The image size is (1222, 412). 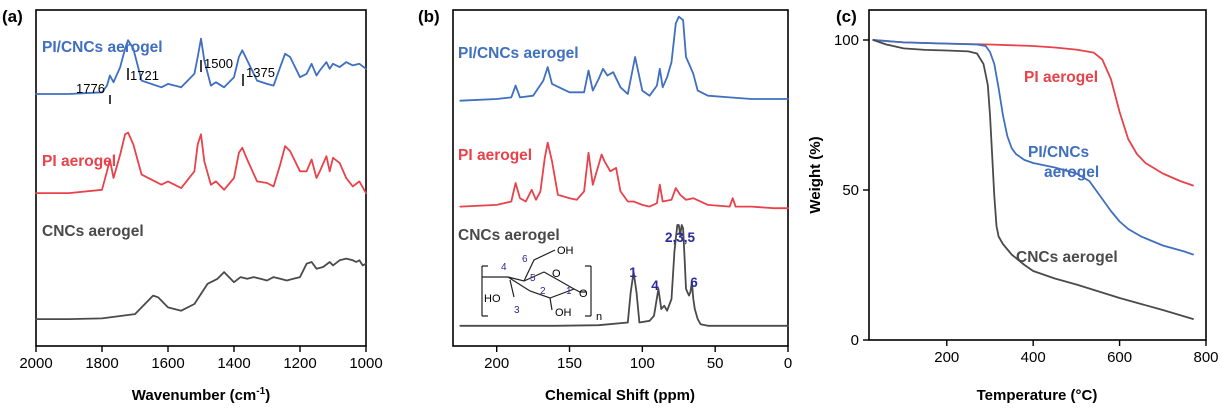 I want to click on x-tick-label: 800, so click(x=1205, y=357).